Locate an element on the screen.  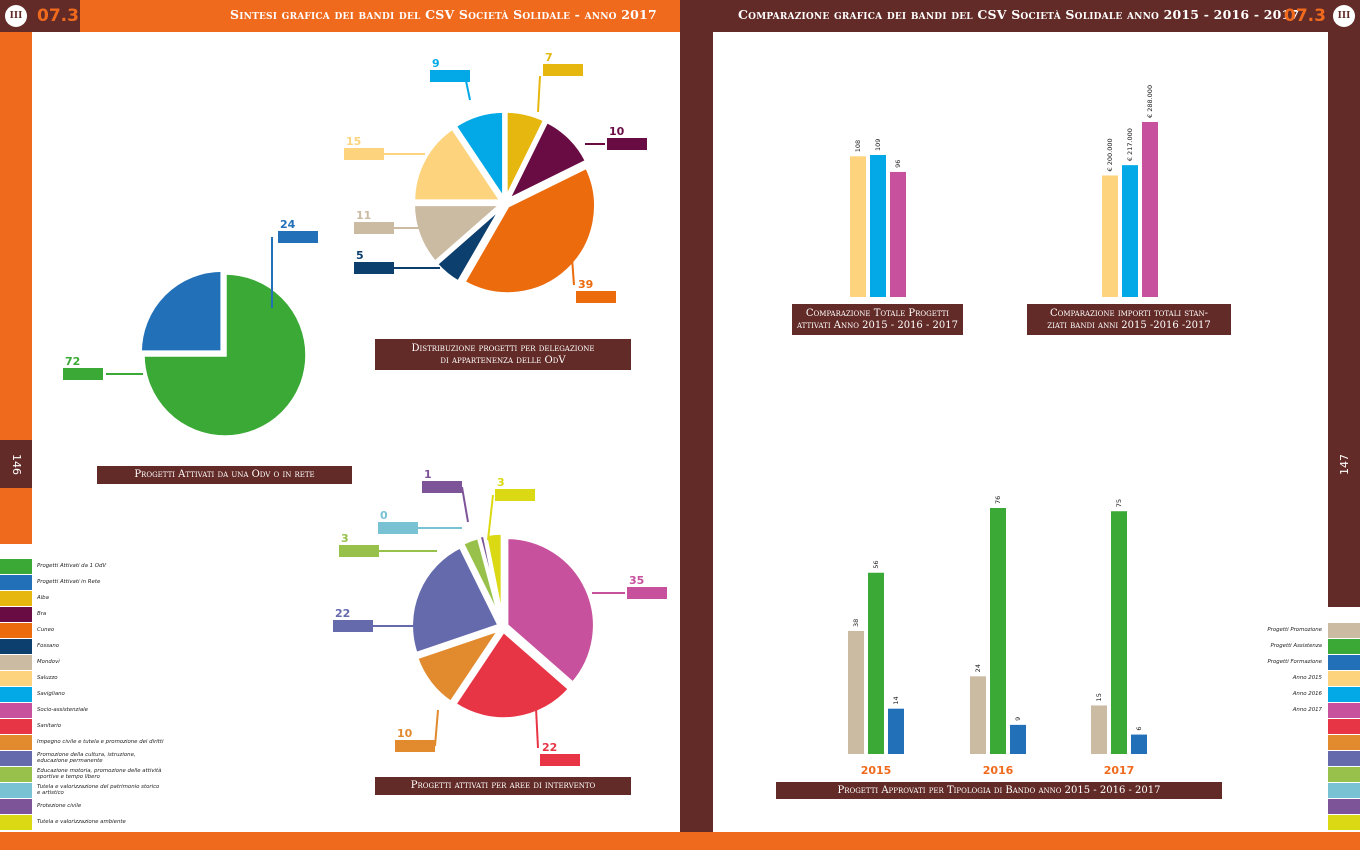
left-roman-badge: III is located at coordinates (16, 16).